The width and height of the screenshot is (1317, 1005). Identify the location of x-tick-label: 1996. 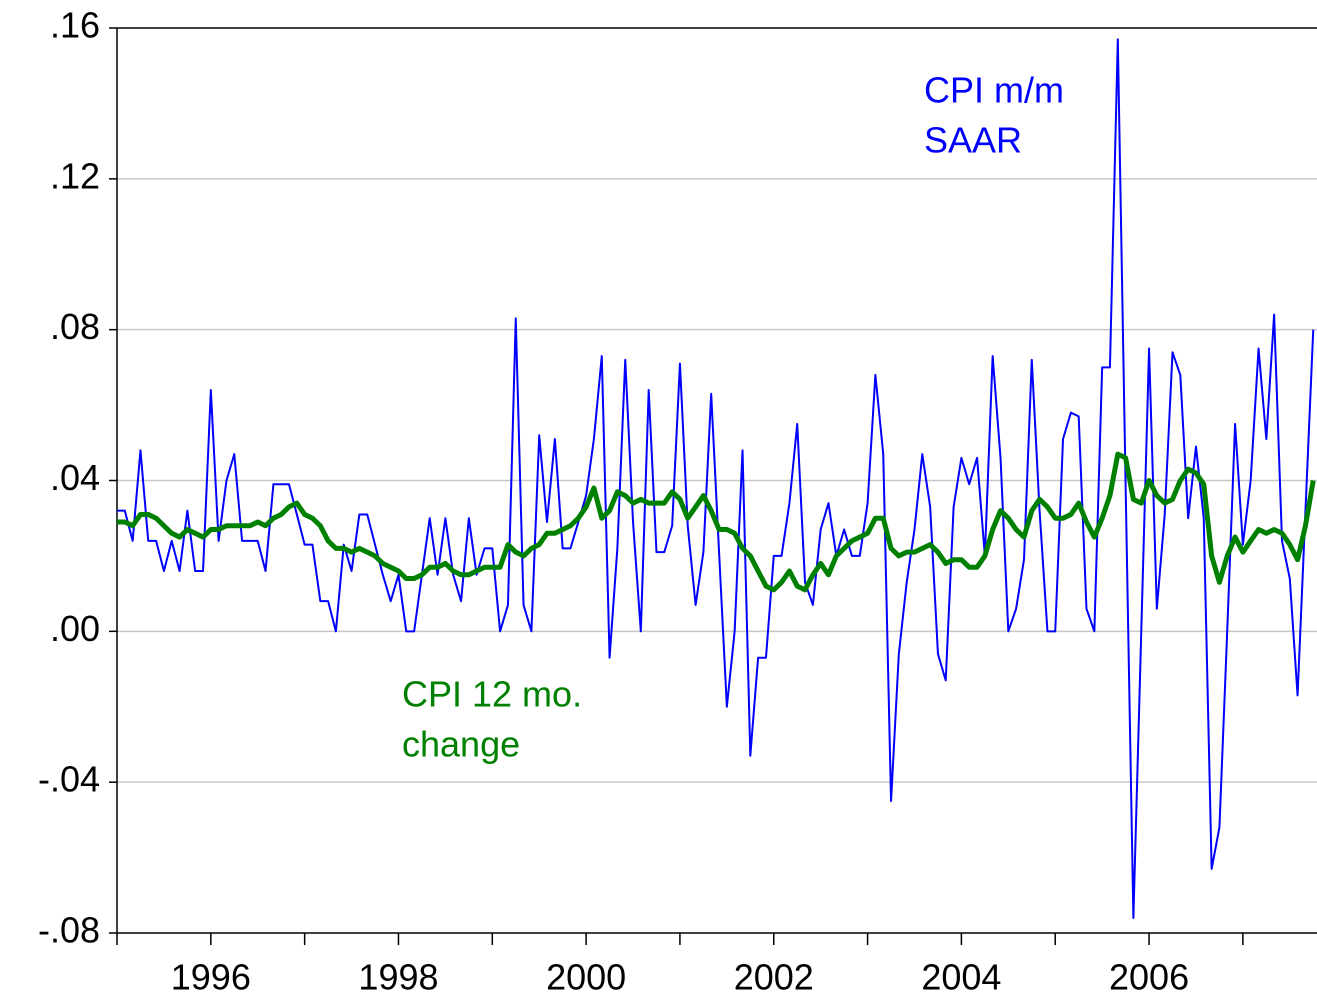
(211, 977).